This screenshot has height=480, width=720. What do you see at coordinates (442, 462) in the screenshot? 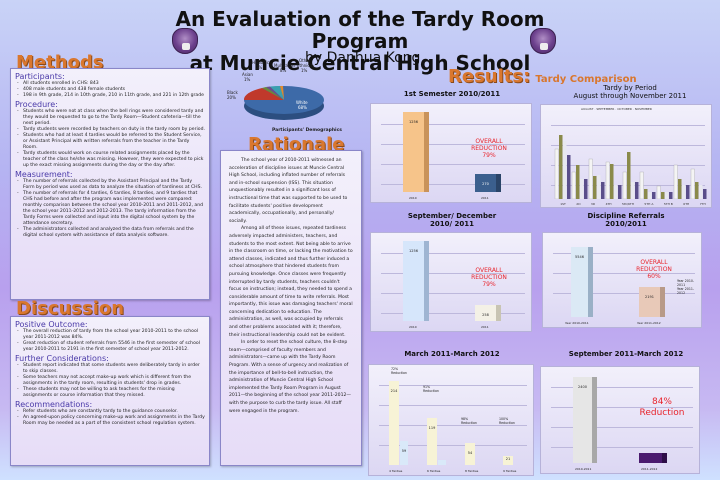
I see `bar-6-tardies-2012` at bounding box center [442, 462].